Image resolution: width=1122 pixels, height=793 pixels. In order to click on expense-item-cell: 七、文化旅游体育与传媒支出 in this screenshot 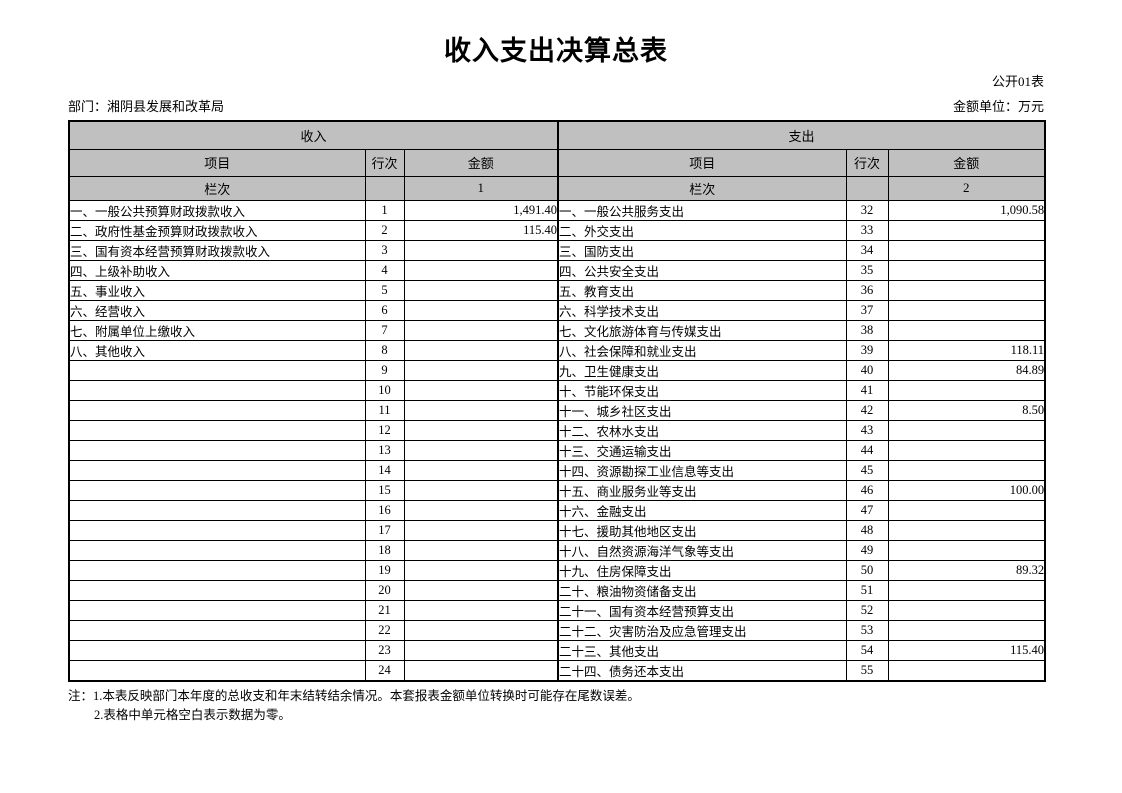, I will do `click(702, 330)`.